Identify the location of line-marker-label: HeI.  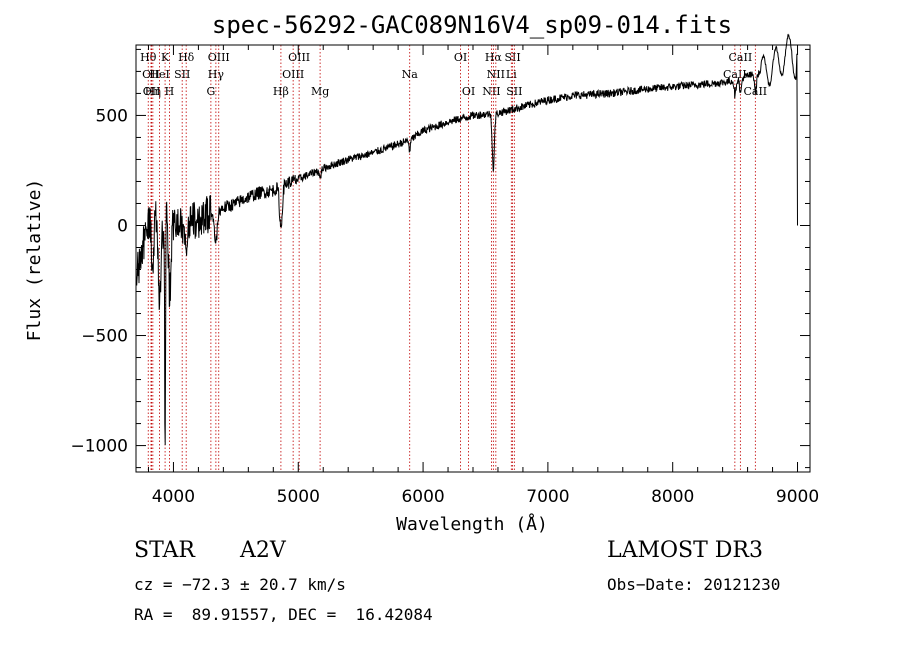
(159, 74).